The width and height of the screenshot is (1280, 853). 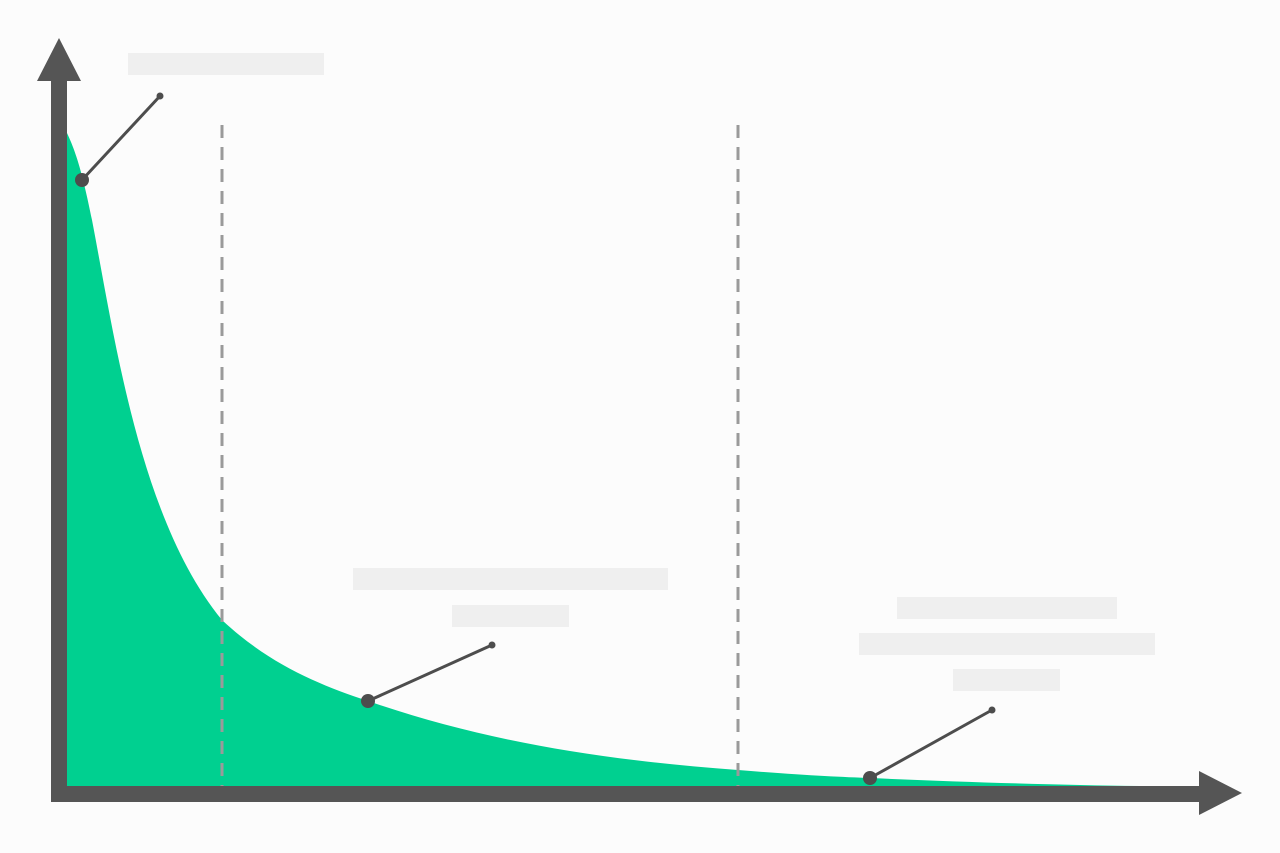 I want to click on callout-head, so click(x=199, y=120).